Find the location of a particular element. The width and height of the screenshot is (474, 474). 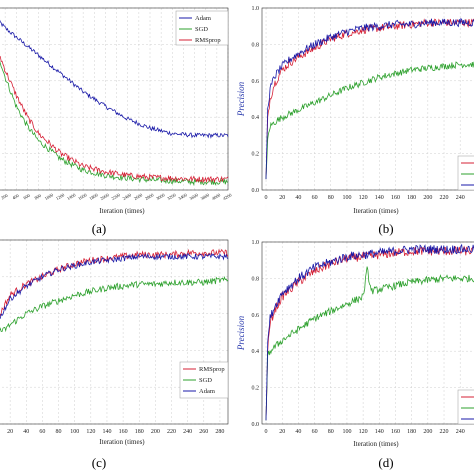

y-tick-label: 0.4 is located at coordinates (256, 118).